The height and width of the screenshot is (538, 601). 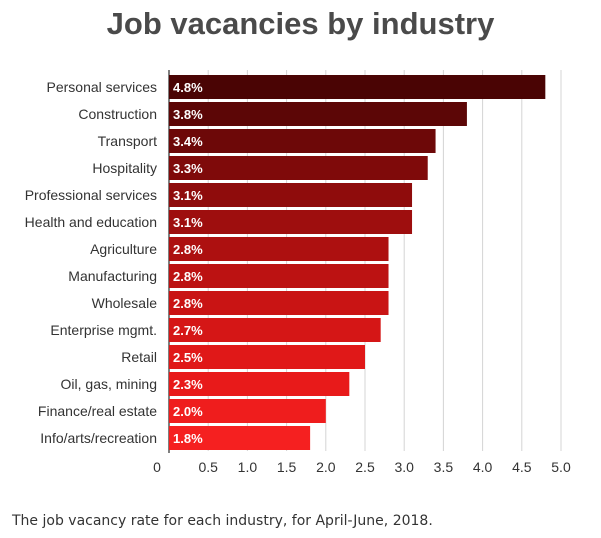 What do you see at coordinates (125, 303) in the screenshot?
I see `category-label: Wholesale` at bounding box center [125, 303].